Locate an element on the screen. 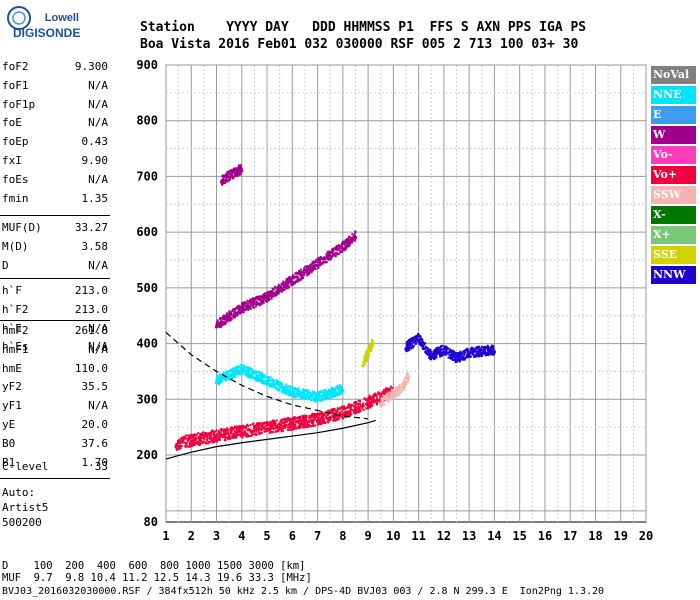  x-tick-label: 18 is located at coordinates (595, 536).